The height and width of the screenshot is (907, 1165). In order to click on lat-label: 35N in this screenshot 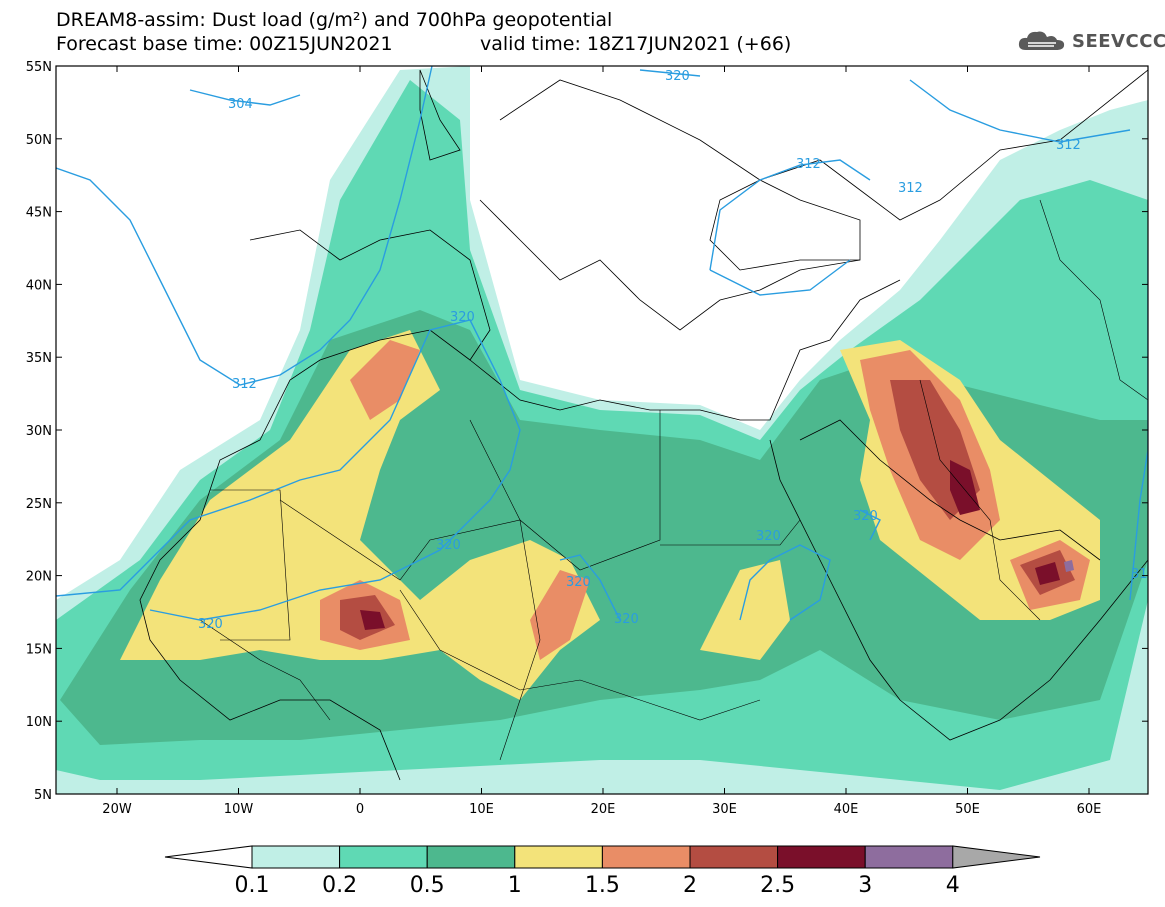, I will do `click(39, 358)`.